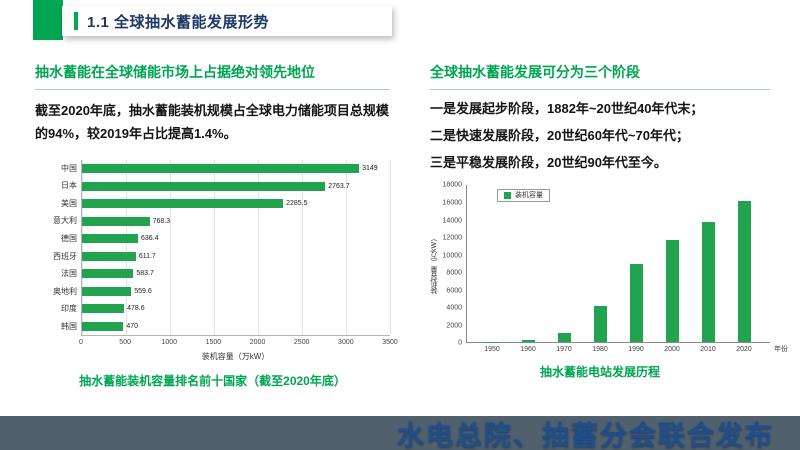  I want to click on right-heading: 全球抽水蓄能发展可分为三个阶段, so click(535, 72).